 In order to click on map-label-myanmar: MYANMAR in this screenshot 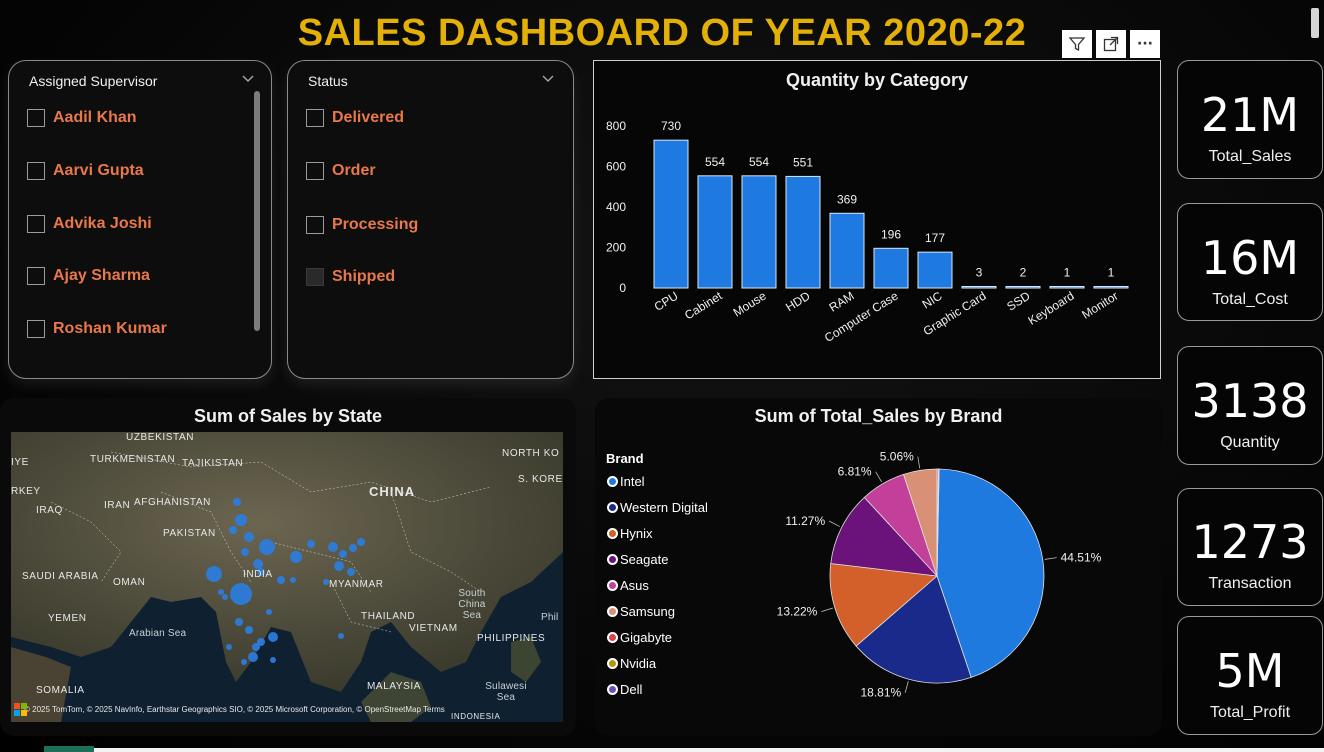, I will do `click(356, 584)`.